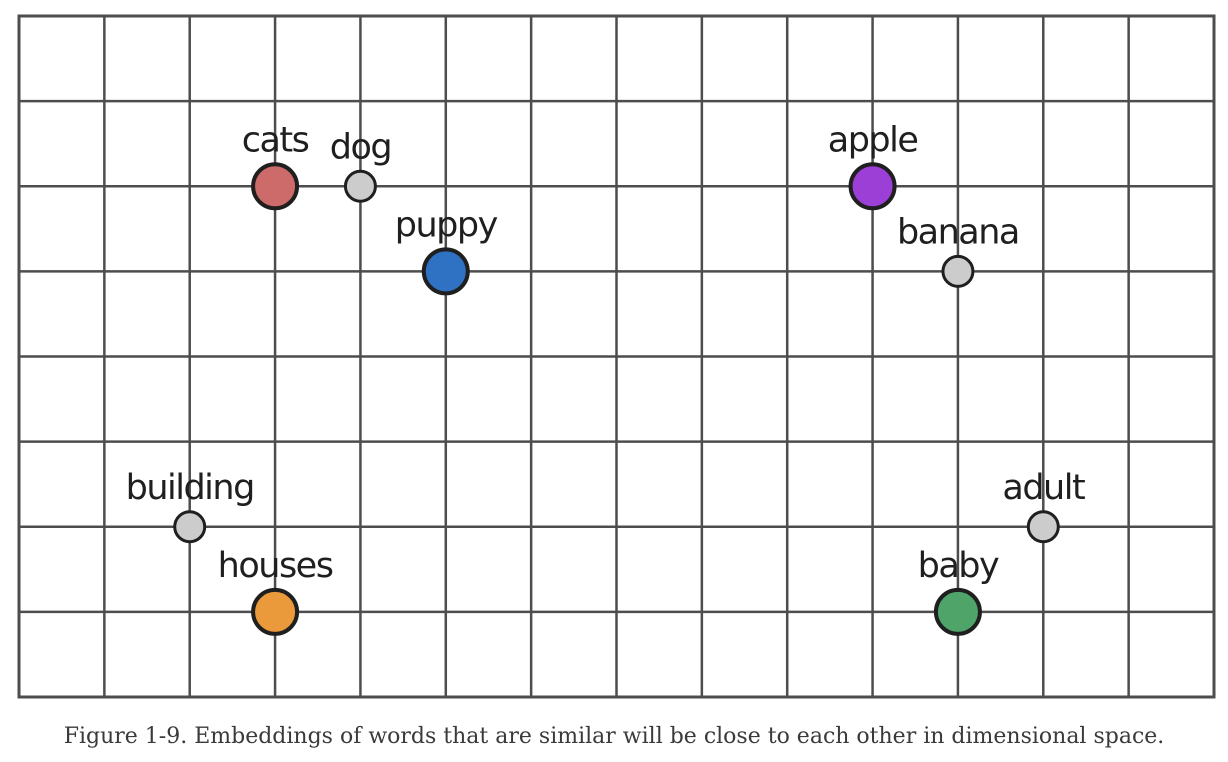 This screenshot has height=762, width=1228. What do you see at coordinates (275, 566) in the screenshot?
I see `word-label: houses` at bounding box center [275, 566].